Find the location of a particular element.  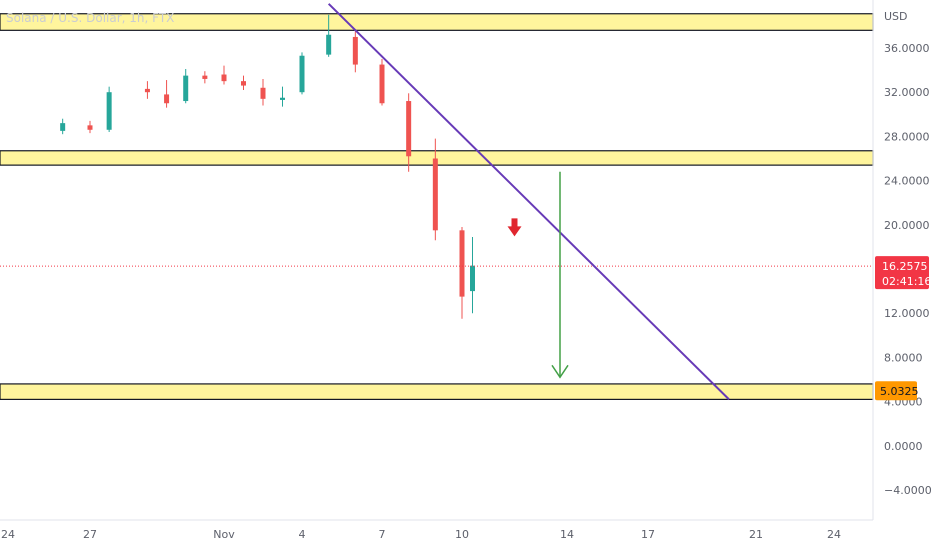

current-price-tag-background is located at coordinates (902, 273).